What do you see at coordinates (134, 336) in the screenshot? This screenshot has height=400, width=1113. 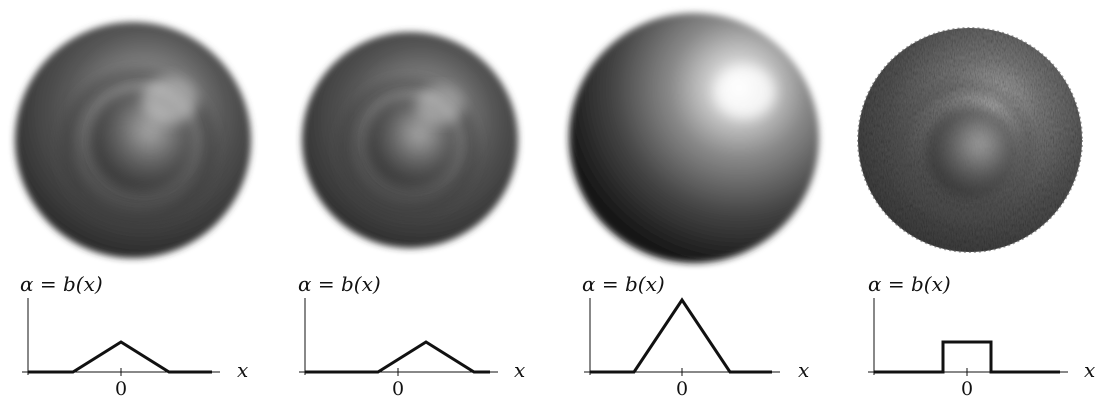 I see `kernel-plot-1: α = b(x) x 0` at bounding box center [134, 336].